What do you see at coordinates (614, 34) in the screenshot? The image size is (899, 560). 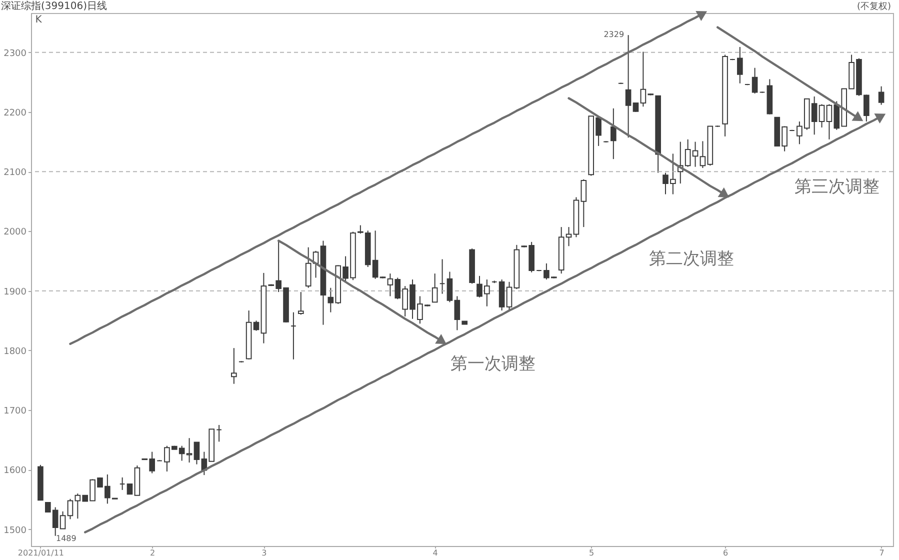 I see `annotation: 2329` at bounding box center [614, 34].